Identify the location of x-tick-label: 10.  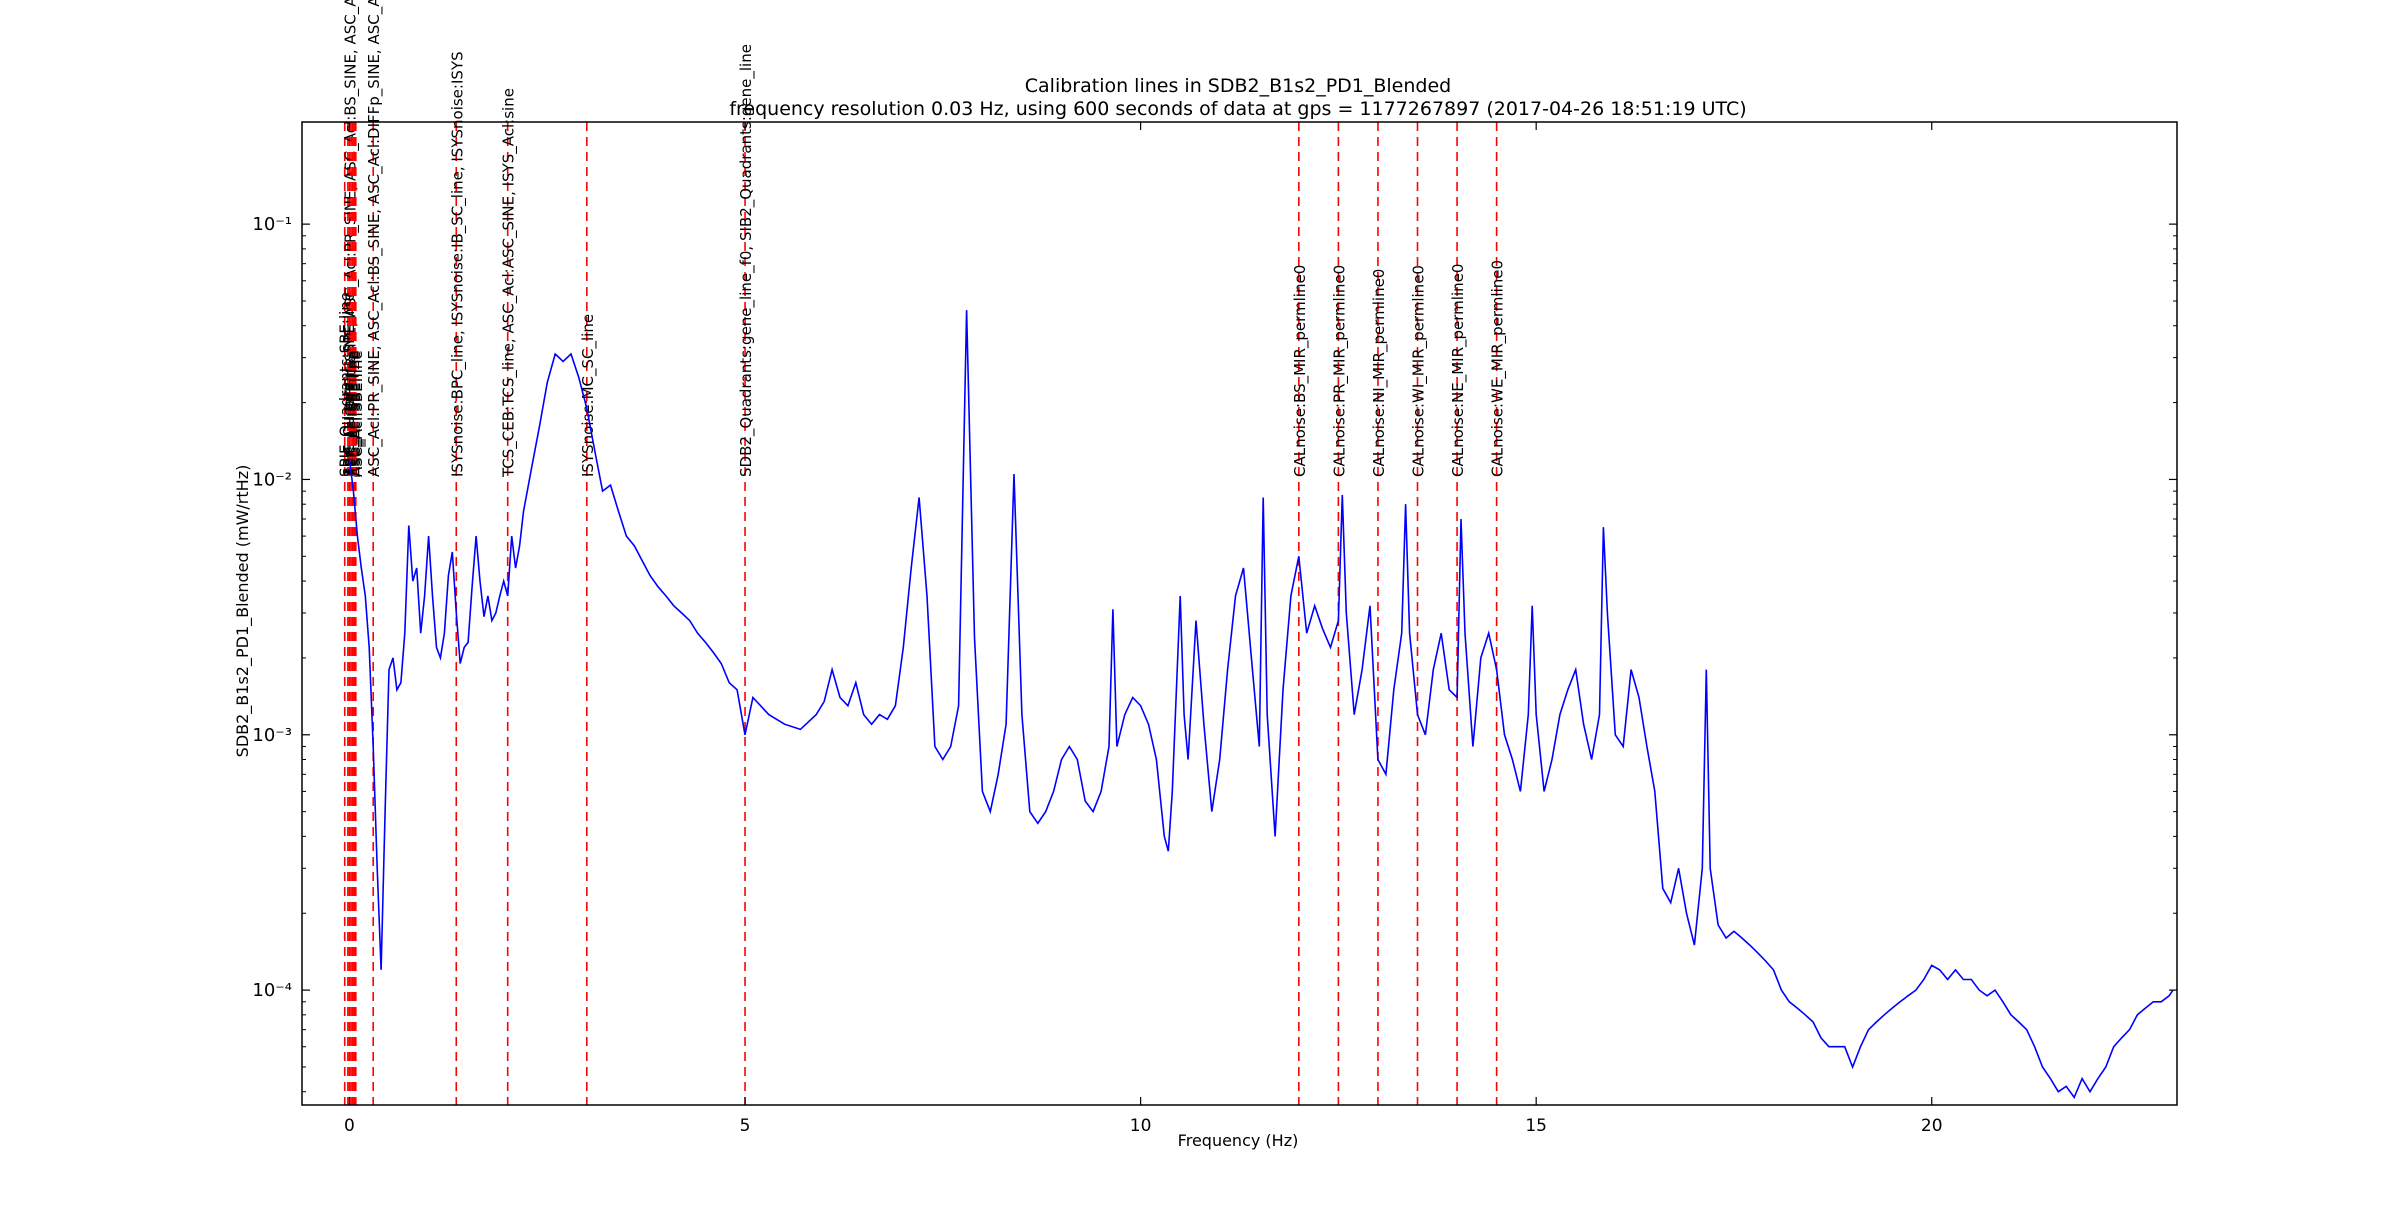
(1141, 1126).